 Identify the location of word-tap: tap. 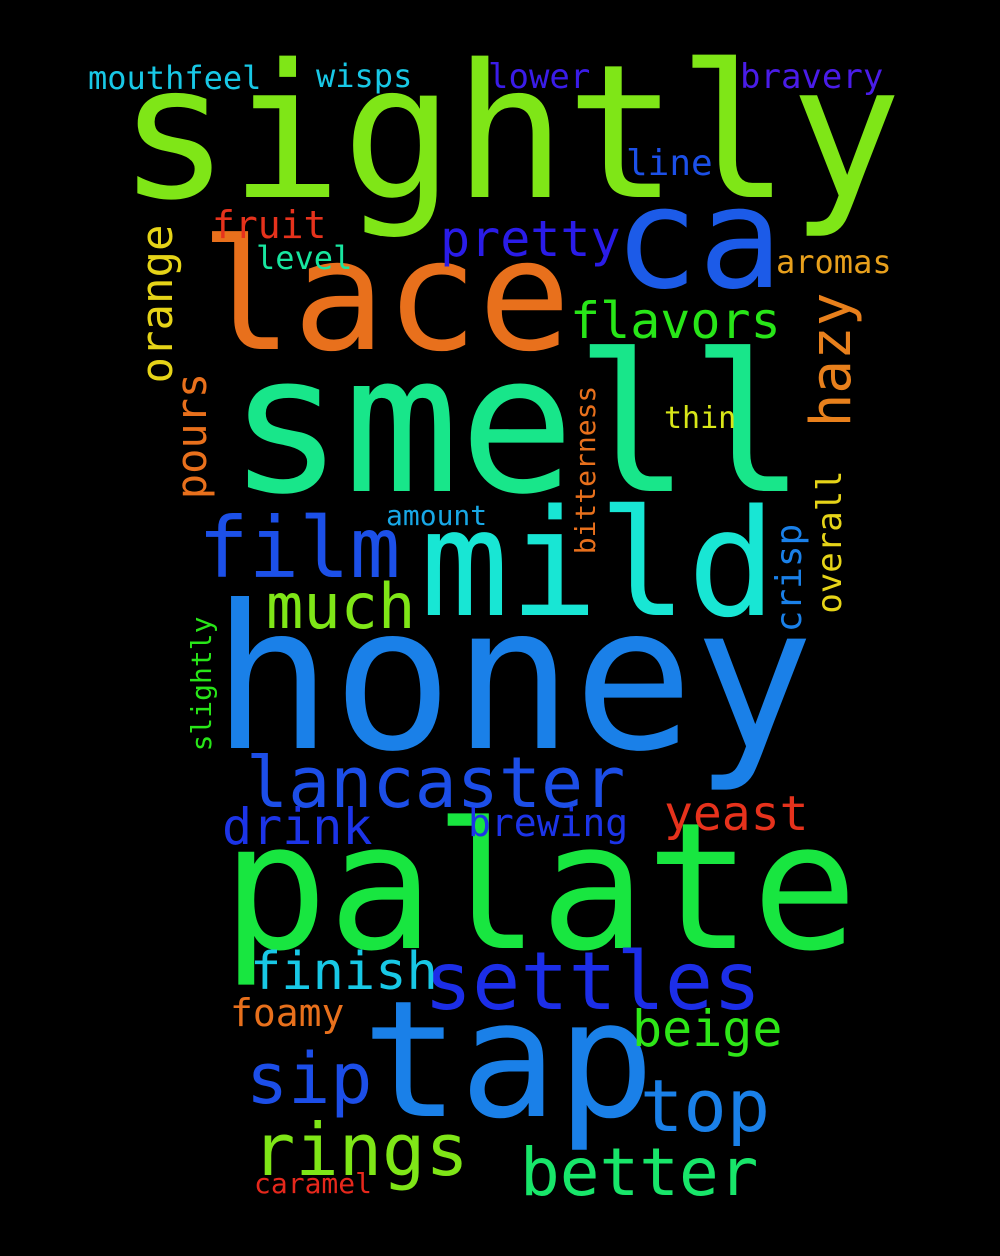
(508, 1061).